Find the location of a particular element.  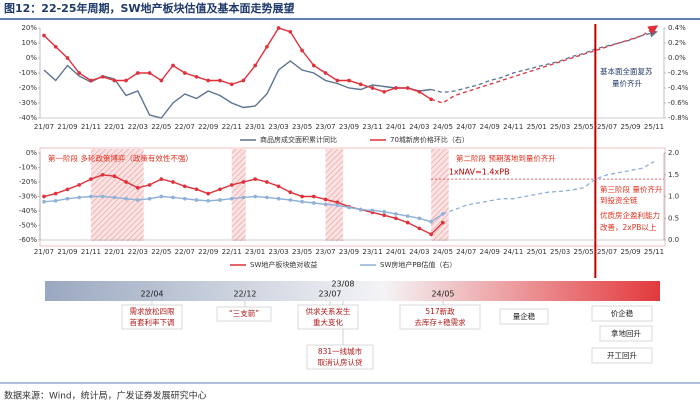

y2-tick-label: -0.2% is located at coordinates (678, 73).